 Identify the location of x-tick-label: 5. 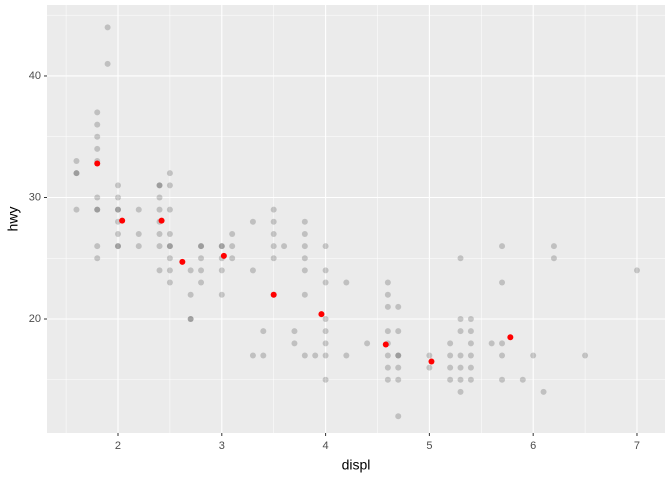
(429, 446).